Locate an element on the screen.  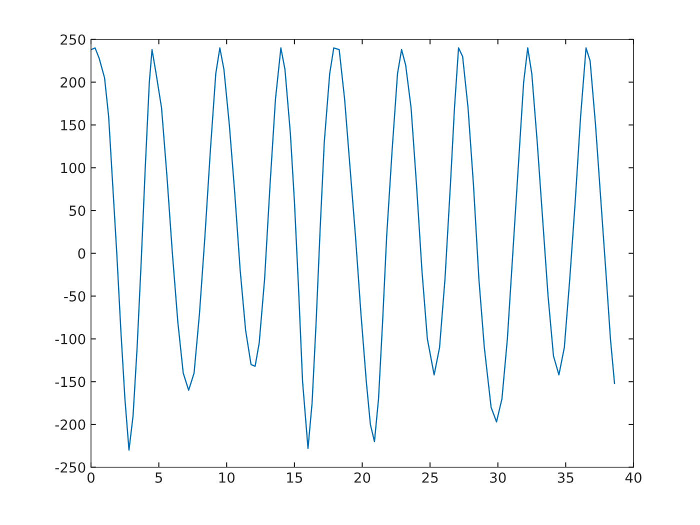
y-tick-label: 250 is located at coordinates (73, 39).